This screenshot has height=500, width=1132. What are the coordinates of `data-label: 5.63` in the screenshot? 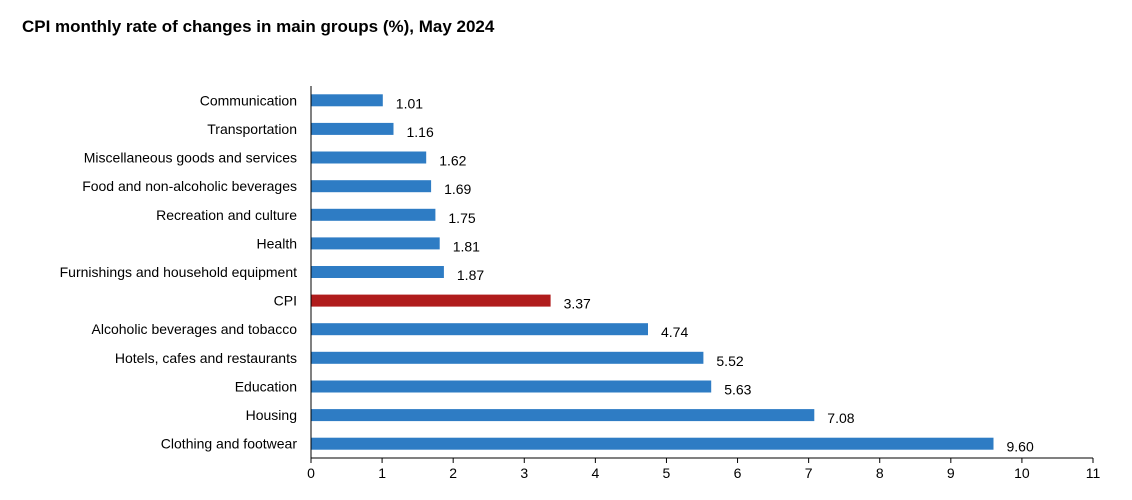 It's located at (737, 390).